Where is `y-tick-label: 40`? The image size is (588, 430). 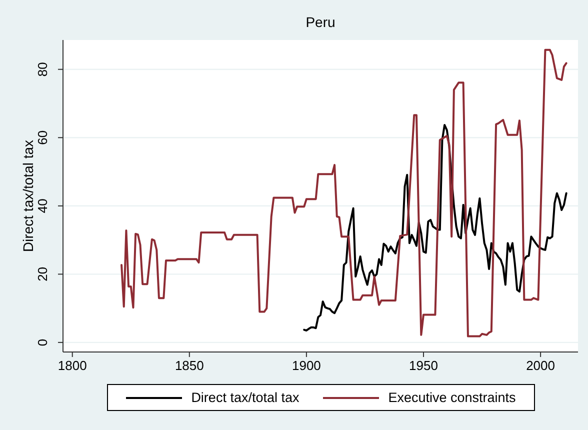
y-tick-label: 40 is located at coordinates (42, 206).